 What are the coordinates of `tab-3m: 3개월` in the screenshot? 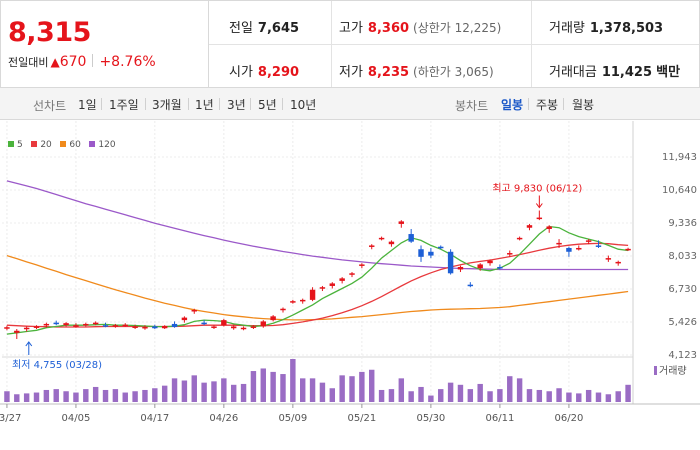 It's located at (167, 105).